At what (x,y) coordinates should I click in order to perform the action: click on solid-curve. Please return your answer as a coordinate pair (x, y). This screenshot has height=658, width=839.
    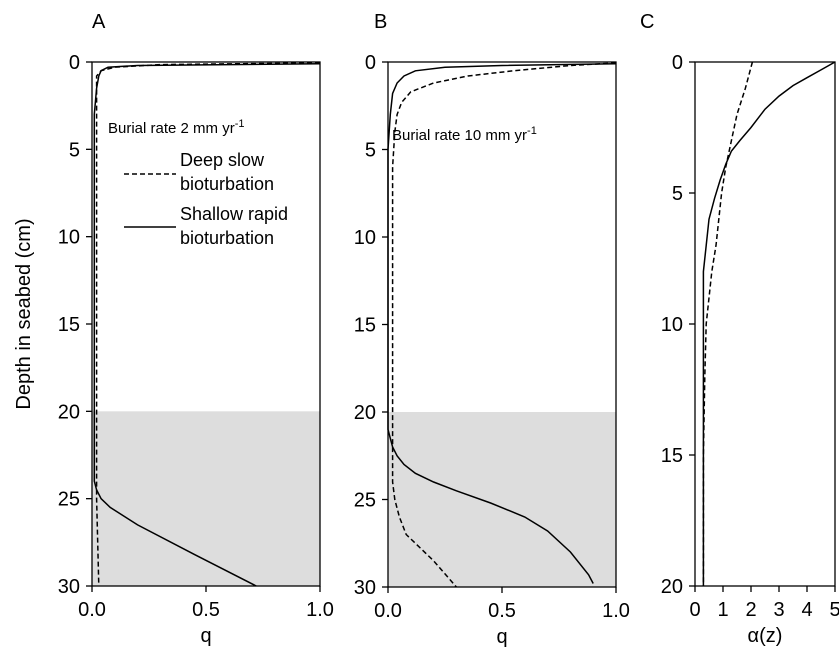
    Looking at the image, I should click on (769, 323).